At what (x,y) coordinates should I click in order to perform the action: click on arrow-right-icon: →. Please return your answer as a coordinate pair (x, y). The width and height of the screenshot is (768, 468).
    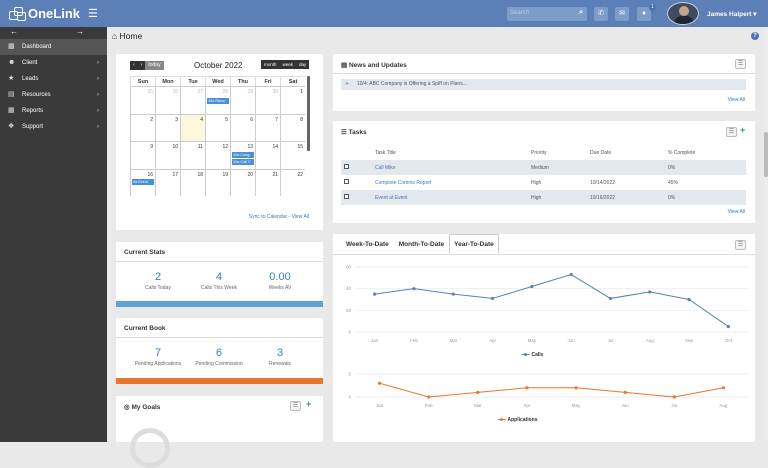
    Looking at the image, I should click on (80, 31).